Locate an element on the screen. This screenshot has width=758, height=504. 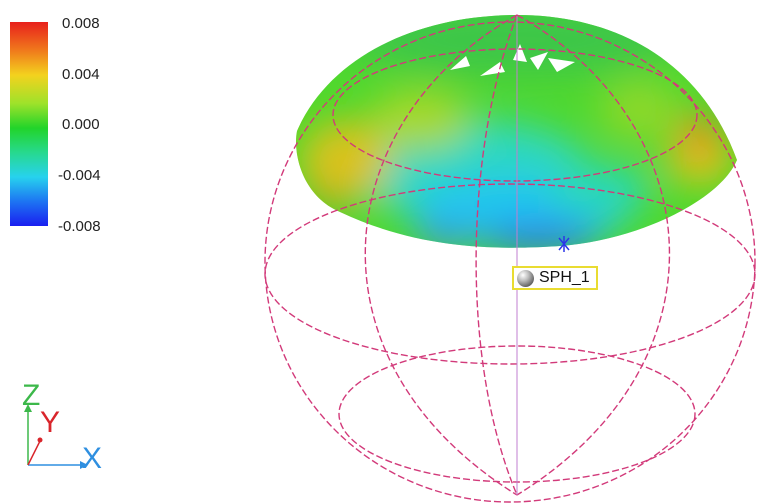
legend-tick-upper: 0.004 is located at coordinates (81, 74).